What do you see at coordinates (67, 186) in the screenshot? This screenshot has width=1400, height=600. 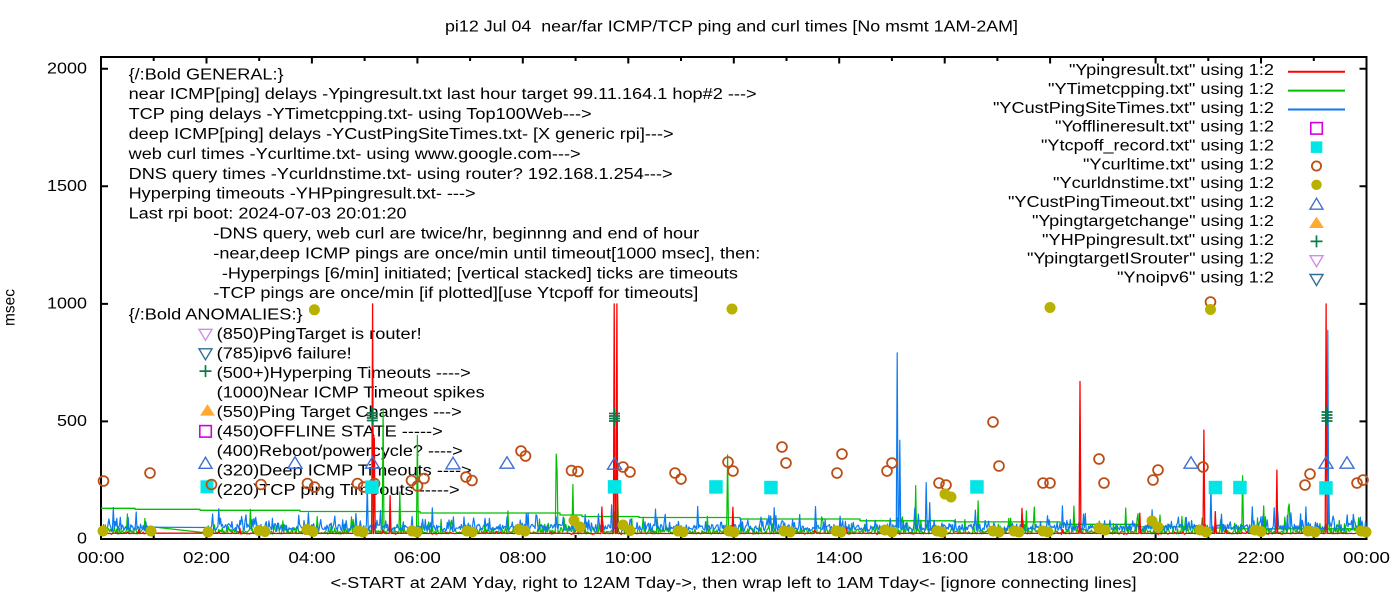 I see `svg-text: 1500` at bounding box center [67, 186].